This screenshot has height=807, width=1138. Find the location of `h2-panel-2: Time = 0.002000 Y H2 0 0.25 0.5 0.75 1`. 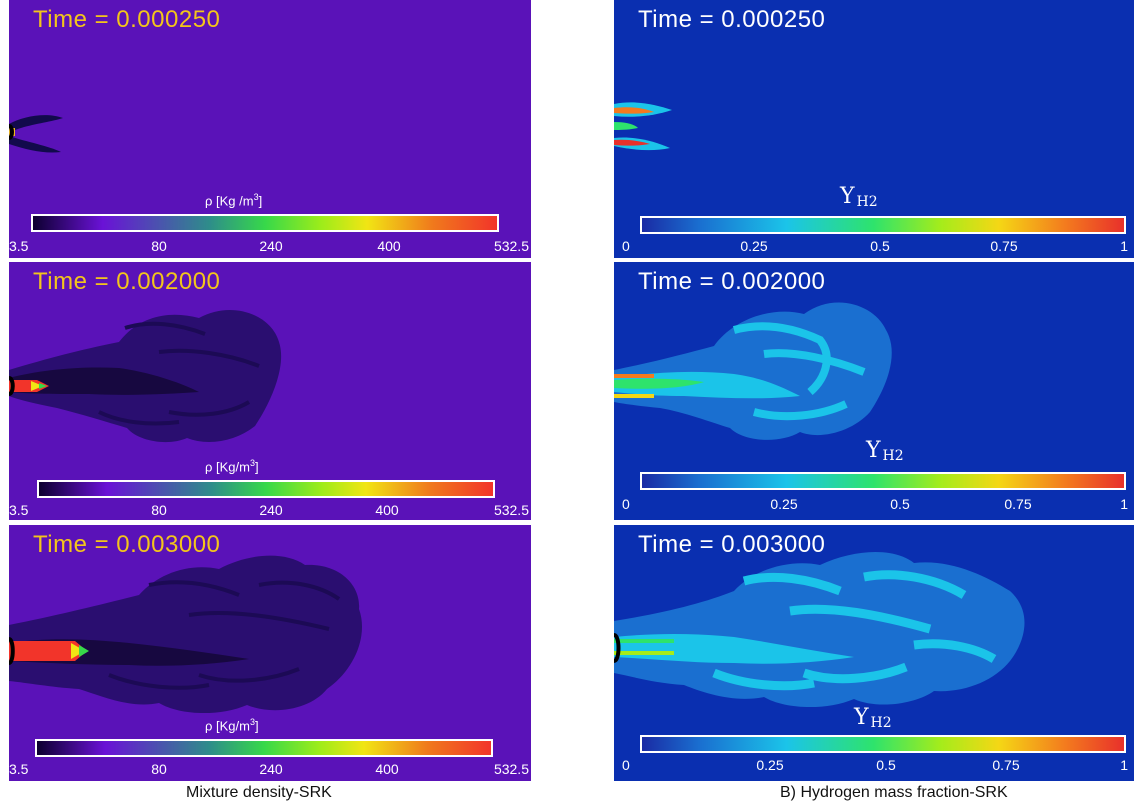

h2-panel-2: Time = 0.002000 Y H2 0 0.25 0.5 0.75 1 is located at coordinates (874, 391).